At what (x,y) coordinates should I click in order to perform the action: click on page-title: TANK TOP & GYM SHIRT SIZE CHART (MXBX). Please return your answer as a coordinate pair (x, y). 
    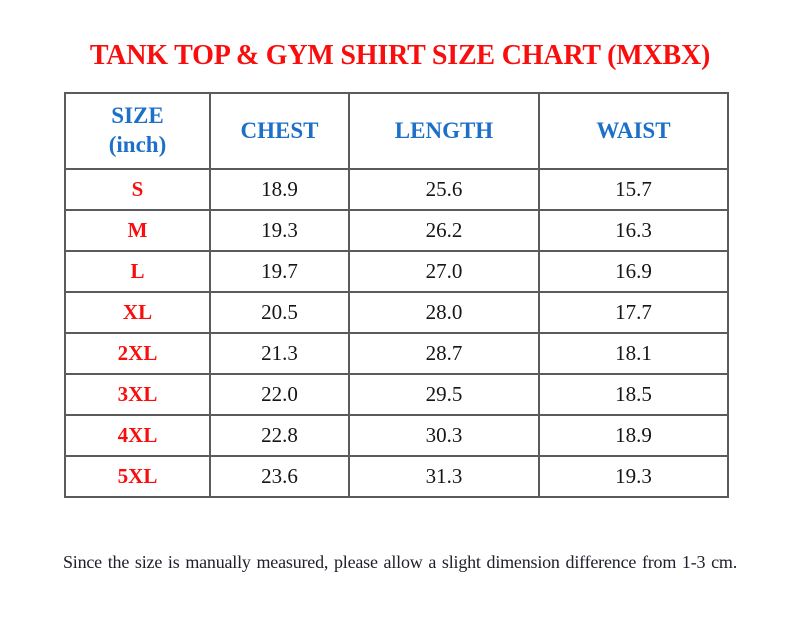
    Looking at the image, I should click on (400, 55).